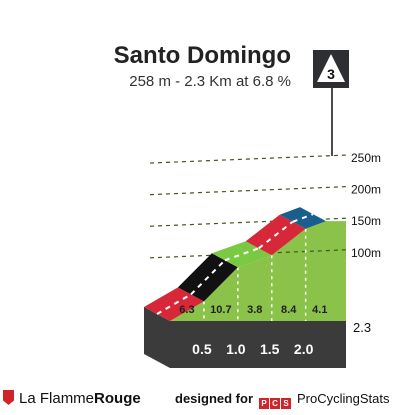 This screenshot has width=405, height=415. What do you see at coordinates (366, 253) in the screenshot?
I see `elevation-tick-label: 100m` at bounding box center [366, 253].